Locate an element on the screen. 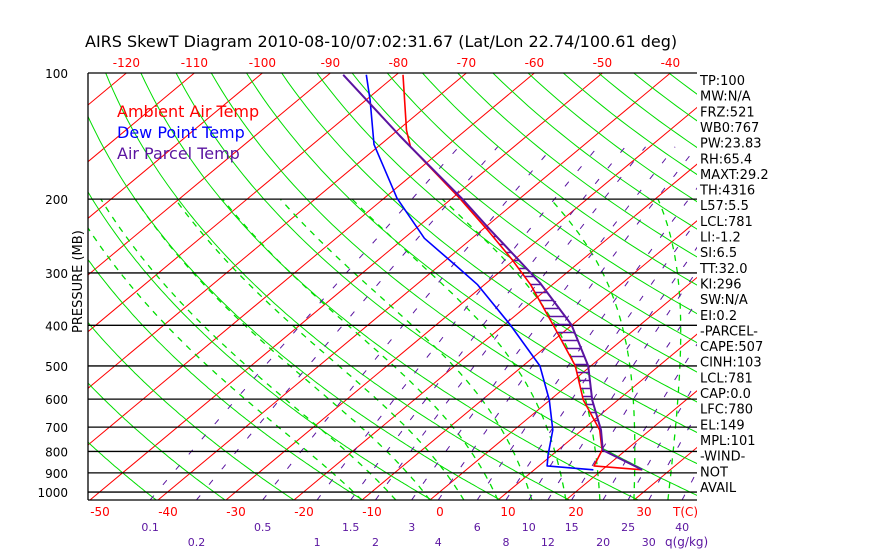  pressure-tick-label: 900 is located at coordinates (56, 474).